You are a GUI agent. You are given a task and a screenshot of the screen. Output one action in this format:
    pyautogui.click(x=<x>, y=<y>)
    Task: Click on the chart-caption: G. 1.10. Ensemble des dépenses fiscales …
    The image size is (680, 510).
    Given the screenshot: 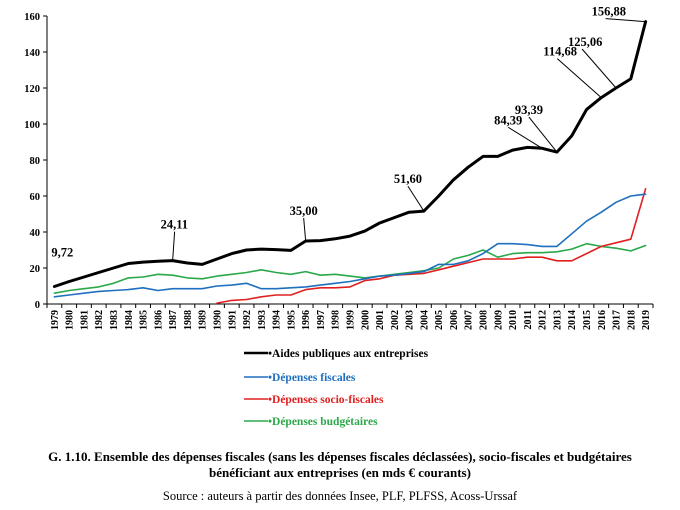 What is the action you would take?
    pyautogui.click(x=340, y=465)
    